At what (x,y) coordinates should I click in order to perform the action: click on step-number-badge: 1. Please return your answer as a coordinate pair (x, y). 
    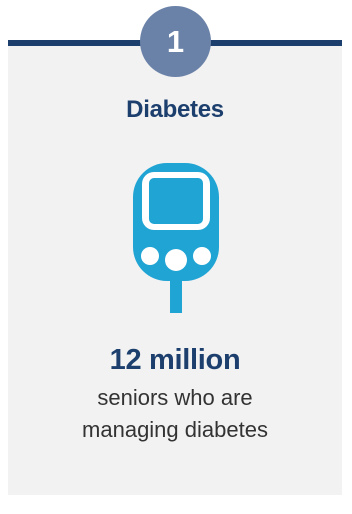
    Looking at the image, I should click on (175, 41).